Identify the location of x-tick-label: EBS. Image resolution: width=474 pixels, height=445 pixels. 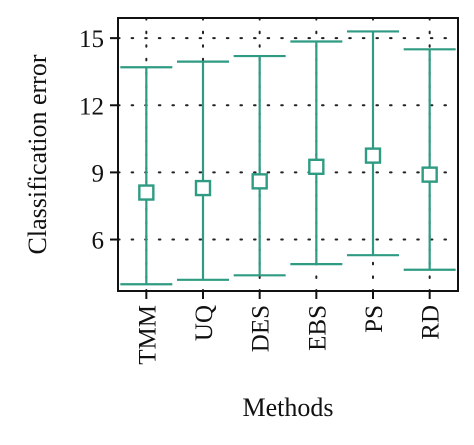
(317, 328).